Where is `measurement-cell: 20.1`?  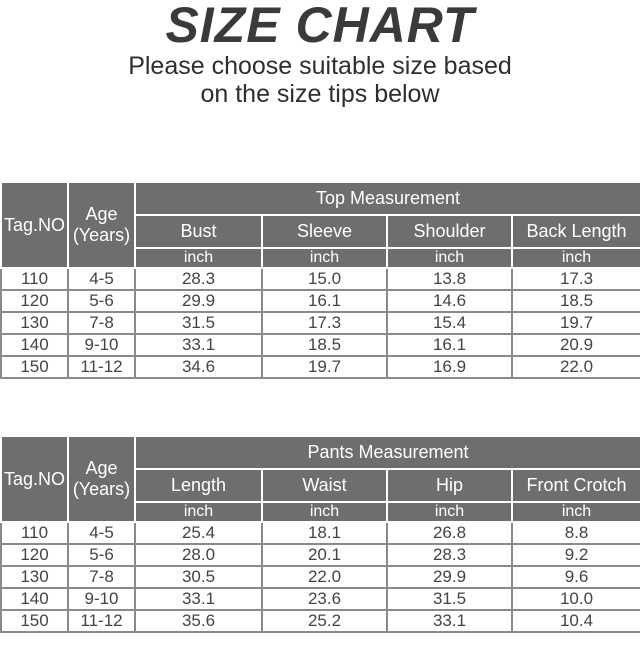 measurement-cell: 20.1 is located at coordinates (324, 555).